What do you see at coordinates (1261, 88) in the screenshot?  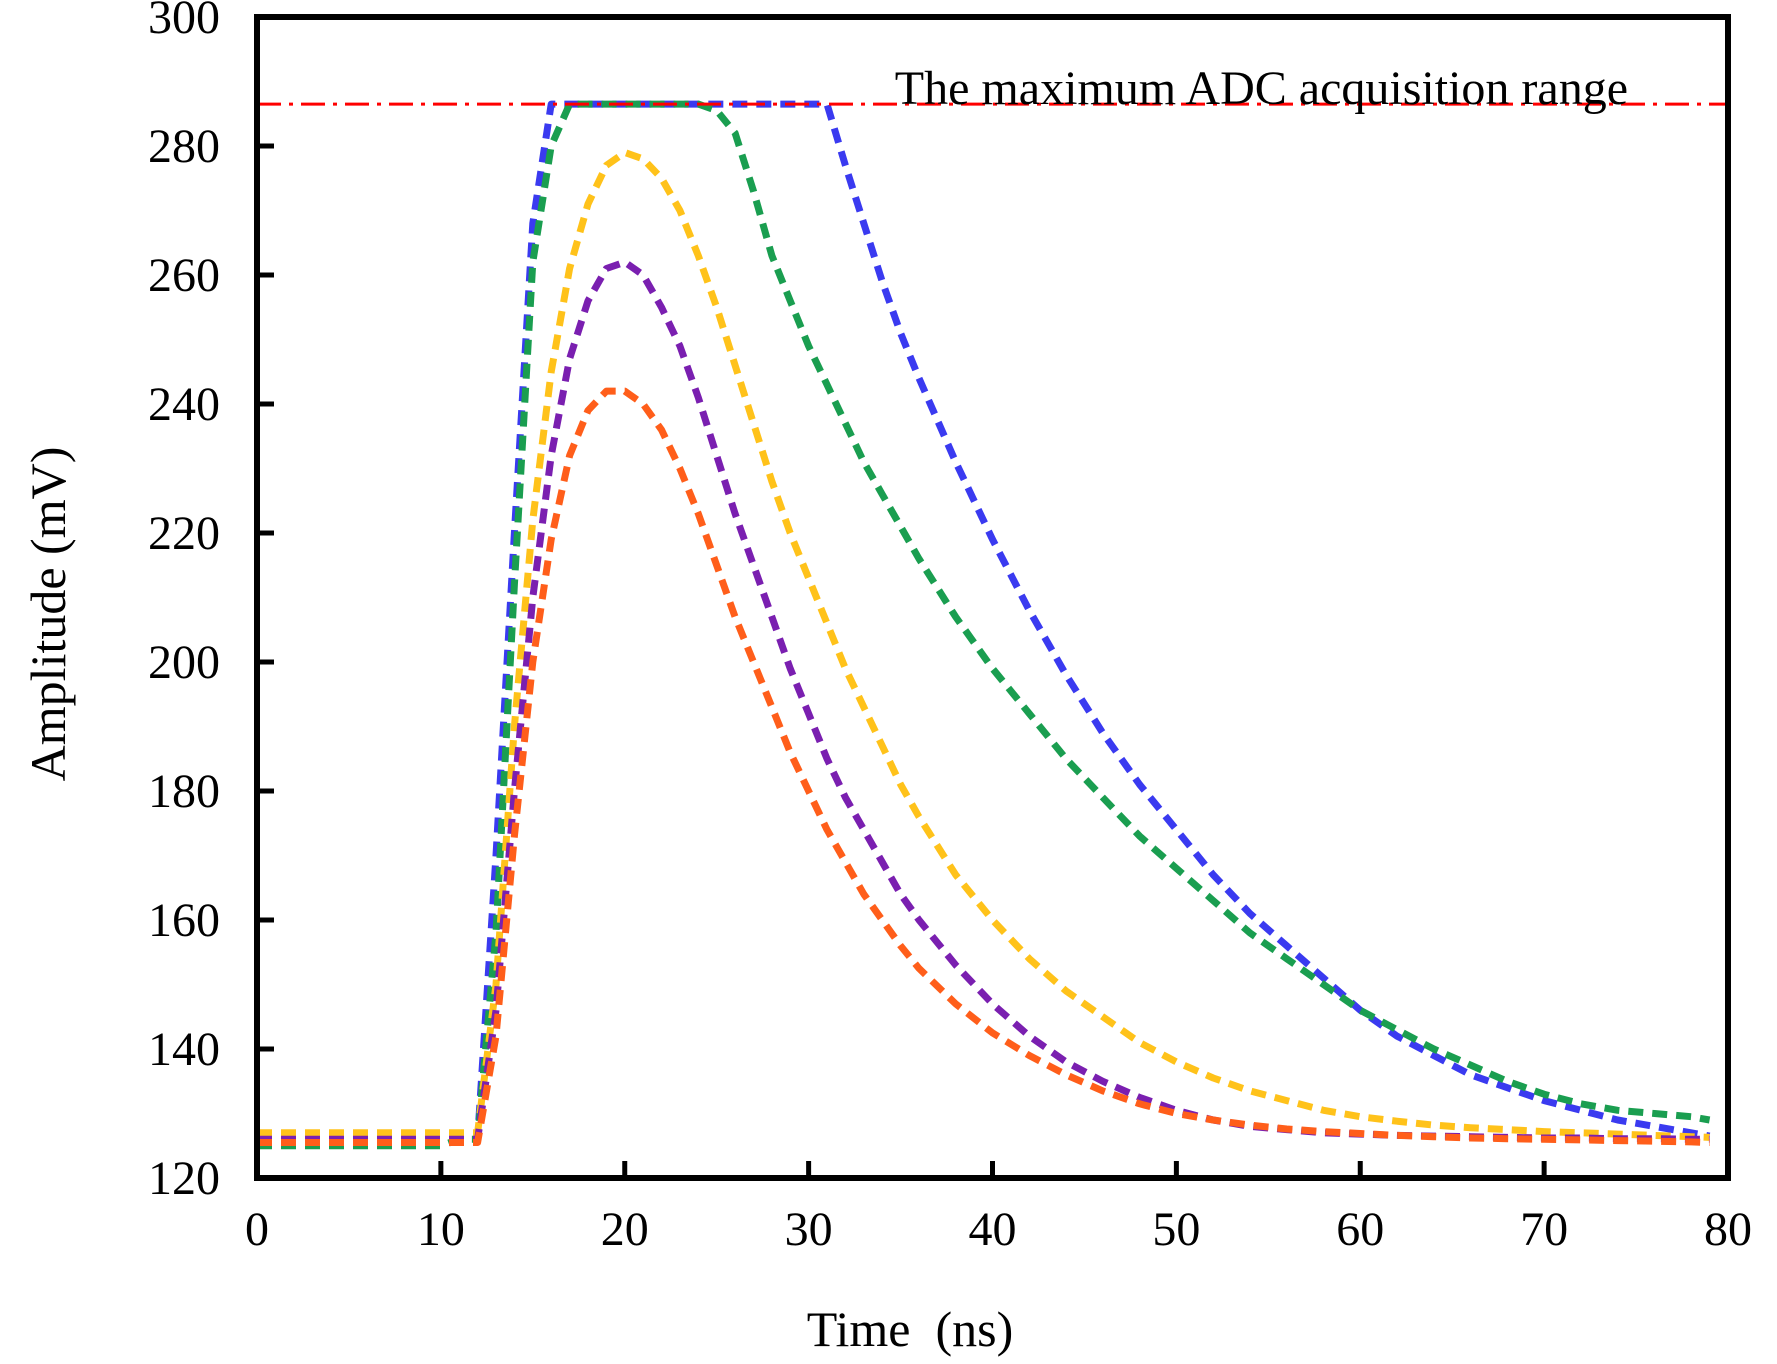 I see `adc-range-annotation: The maximum ADC acquisition range` at bounding box center [1261, 88].